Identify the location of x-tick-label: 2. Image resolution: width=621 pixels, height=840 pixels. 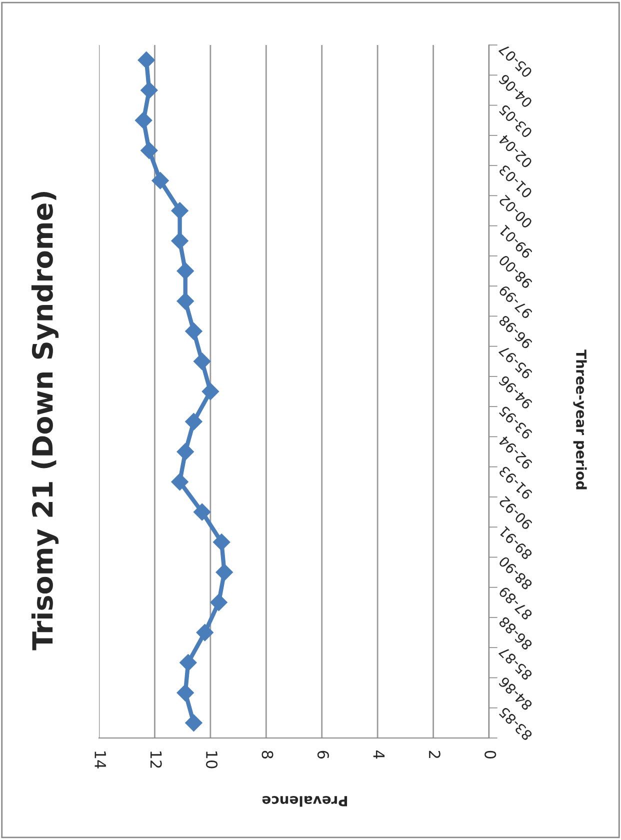
(434, 754).